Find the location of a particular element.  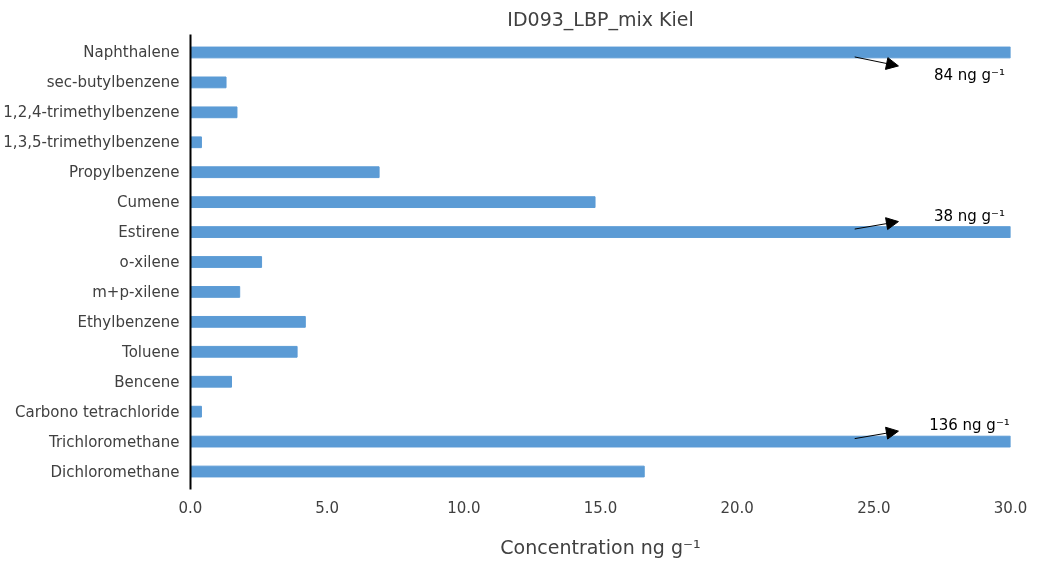

x-tick-label: 15.0 is located at coordinates (600, 507).